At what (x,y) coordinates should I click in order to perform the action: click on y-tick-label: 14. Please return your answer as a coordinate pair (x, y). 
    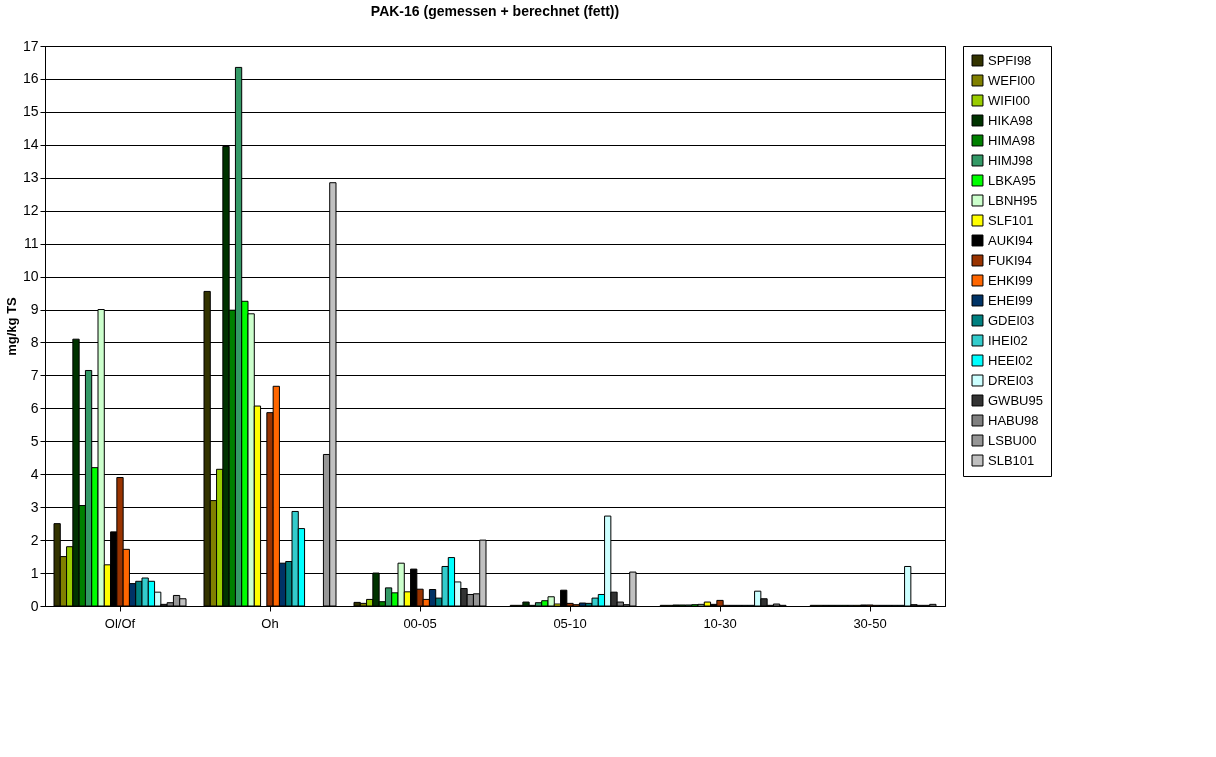
    Looking at the image, I should click on (30, 144).